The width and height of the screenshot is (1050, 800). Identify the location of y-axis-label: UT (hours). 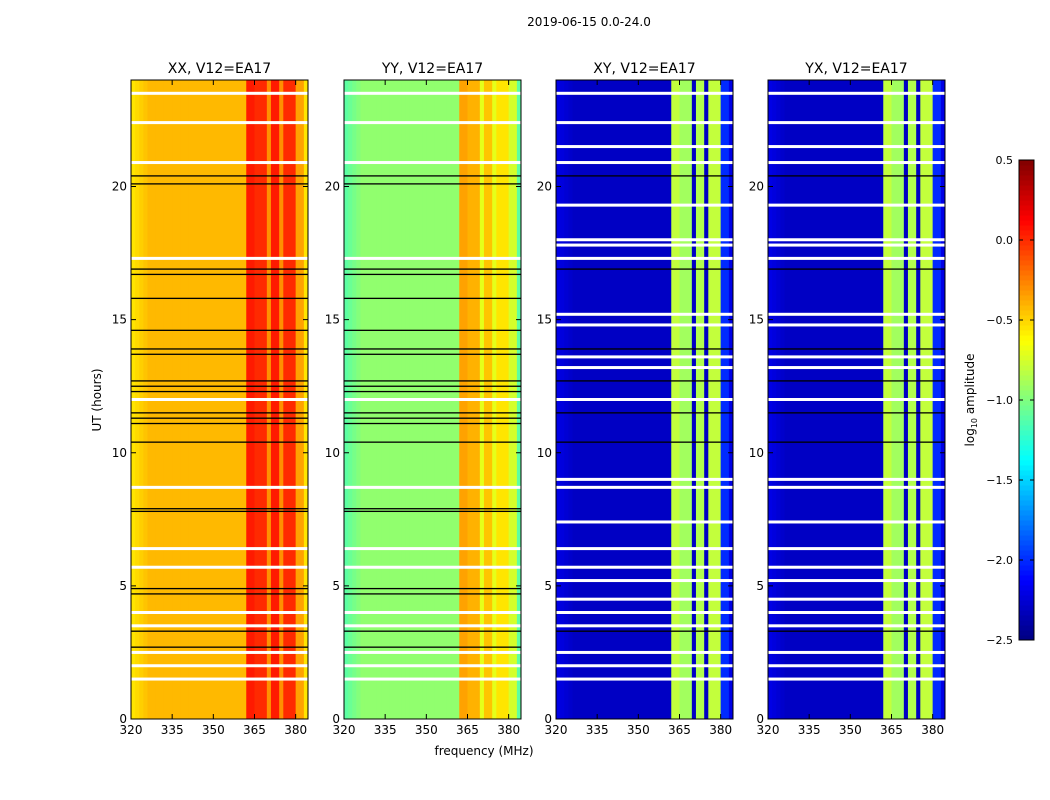
(97, 399).